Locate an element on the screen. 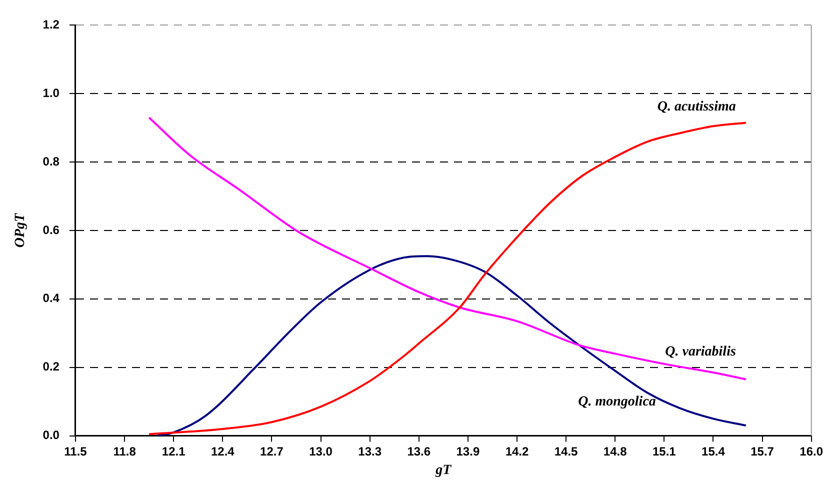 This screenshot has height=487, width=834. series-label: Q. mongolica is located at coordinates (617, 402).